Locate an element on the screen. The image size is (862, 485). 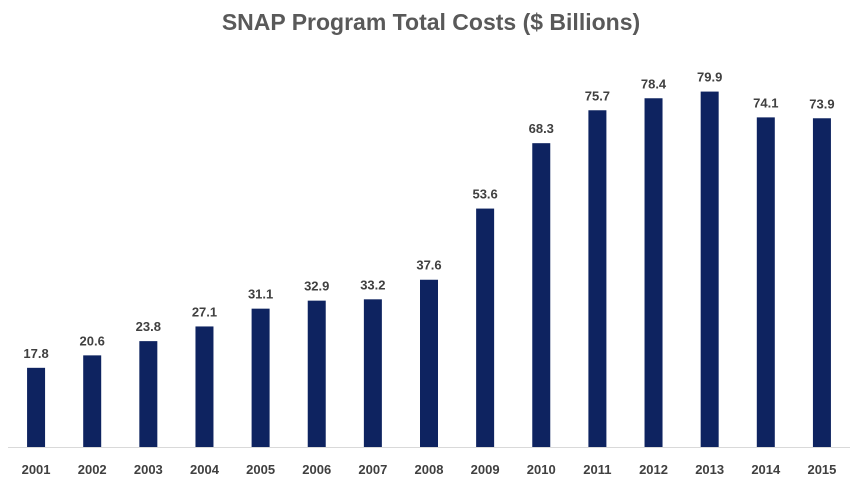
x-tick-label-2006: 2006 is located at coordinates (316, 469).